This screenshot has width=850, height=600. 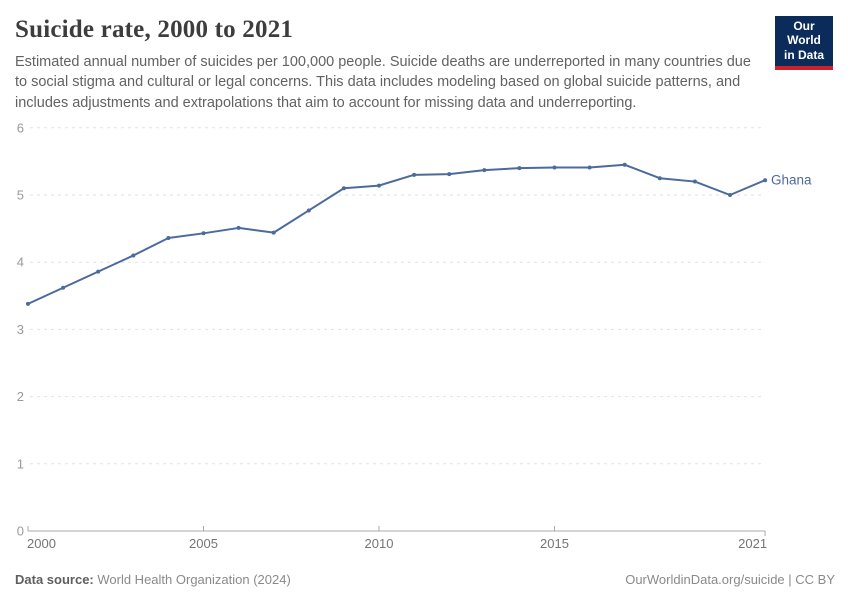 I want to click on x-tick-label: 2021, so click(x=752, y=543).